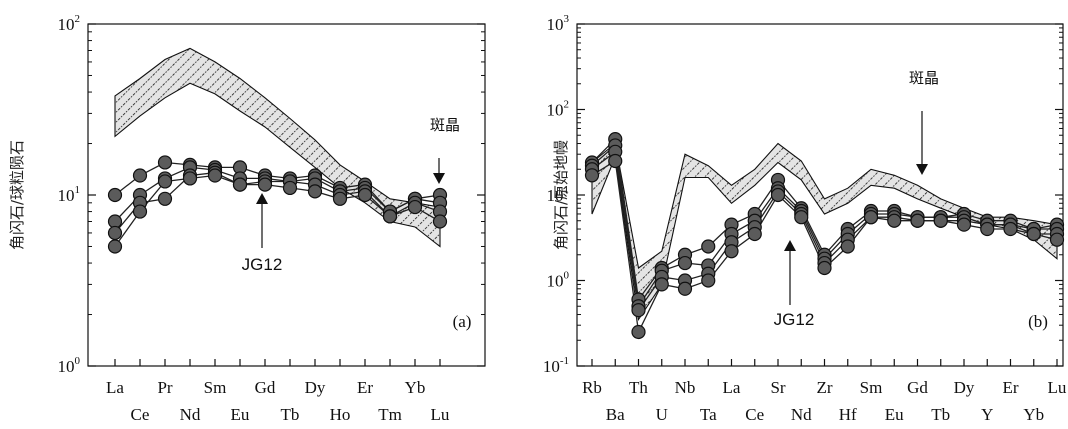  What do you see at coordinates (824, 268) in the screenshot?
I see `data-point-4-zr` at bounding box center [824, 268].